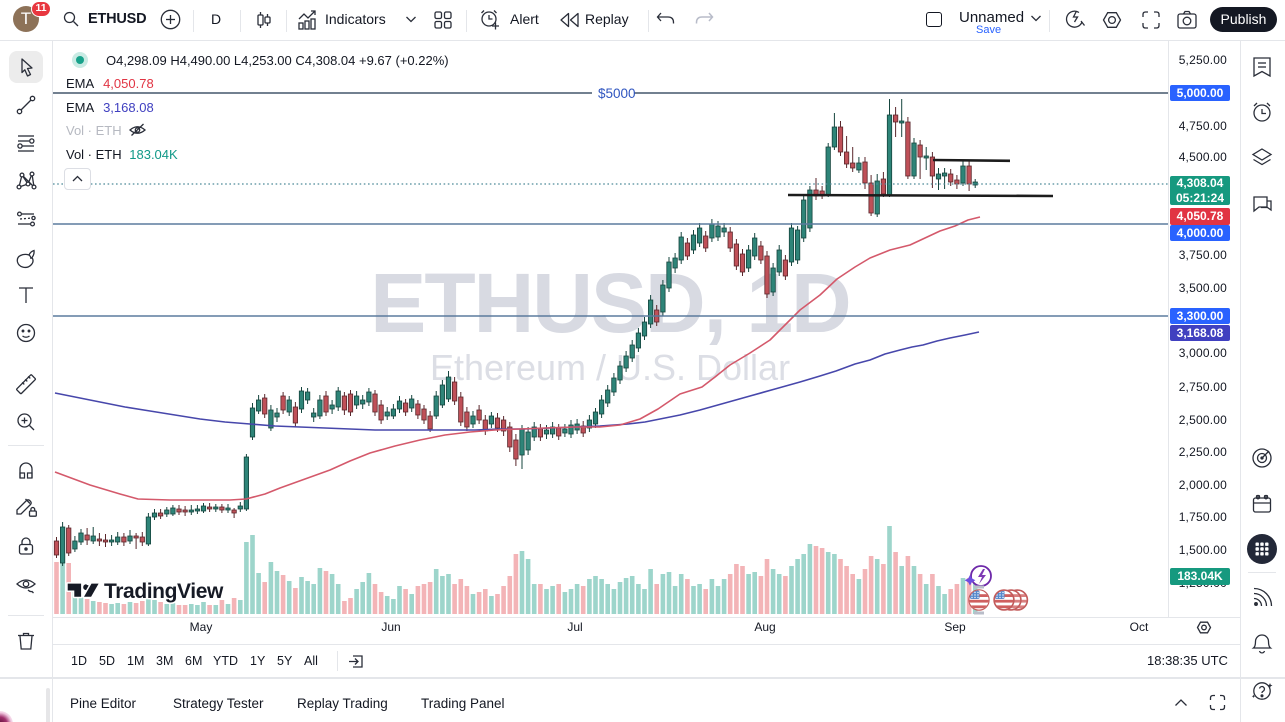 The height and width of the screenshot is (722, 1285). I want to click on svg-text: Ethereum / U.S. Dollar, so click(610, 367).